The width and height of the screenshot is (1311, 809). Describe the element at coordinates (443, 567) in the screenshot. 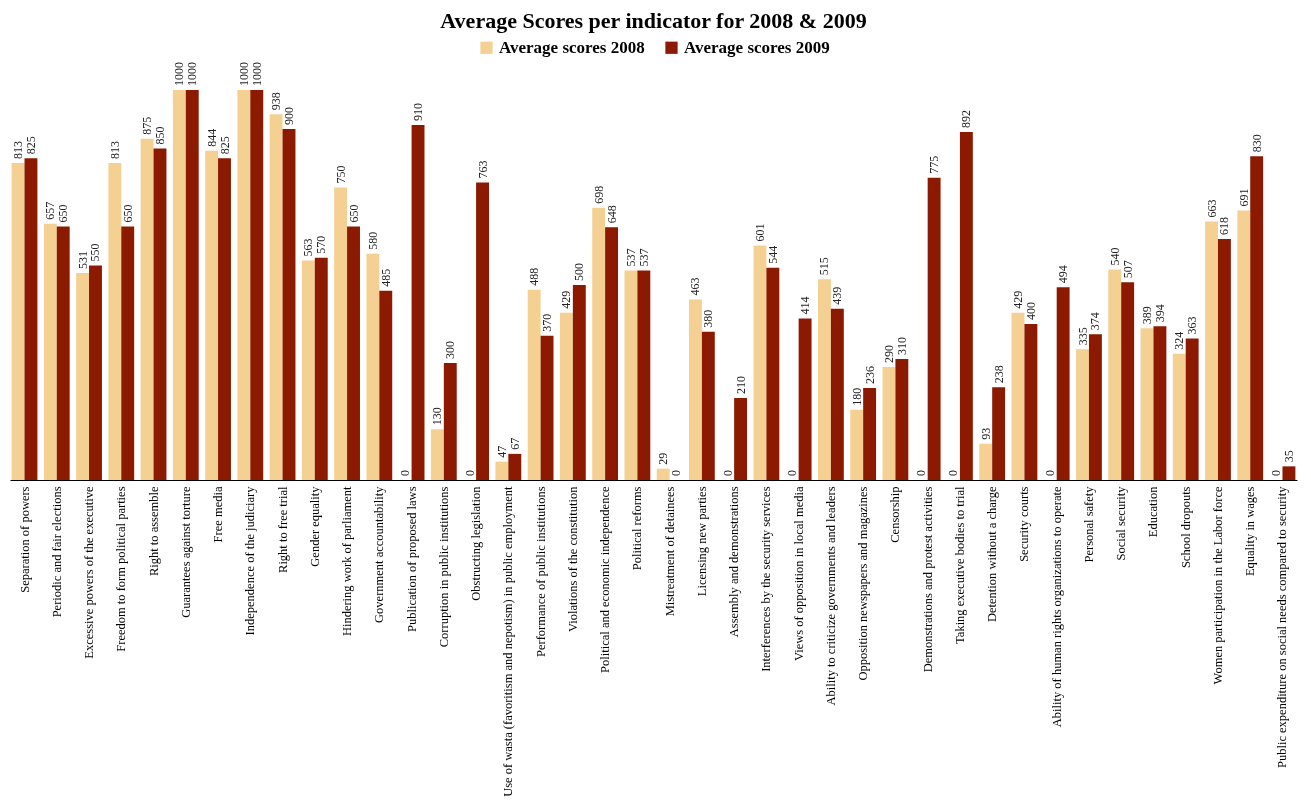

I see `x-tick-label: Corruption in public institutions` at that location.